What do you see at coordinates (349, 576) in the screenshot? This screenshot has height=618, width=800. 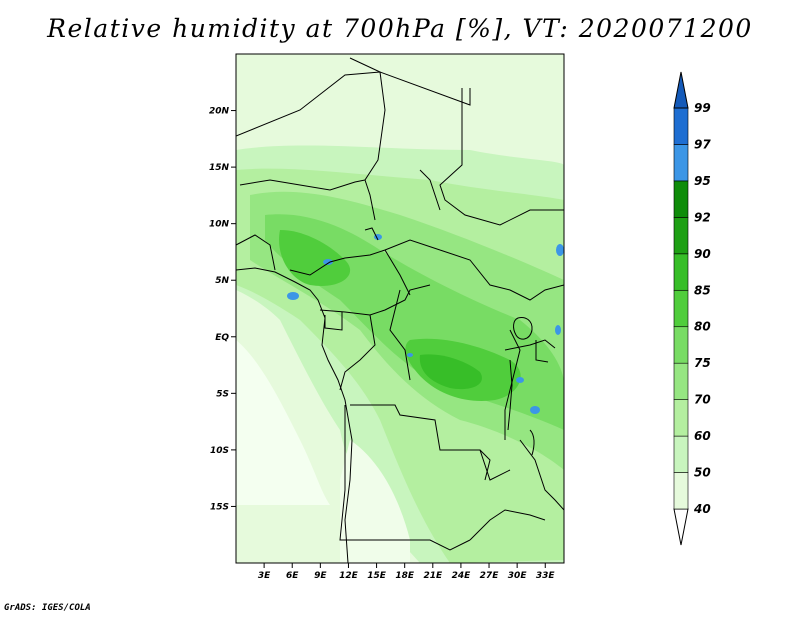 I see `x-tick-label: 12E` at bounding box center [349, 576].